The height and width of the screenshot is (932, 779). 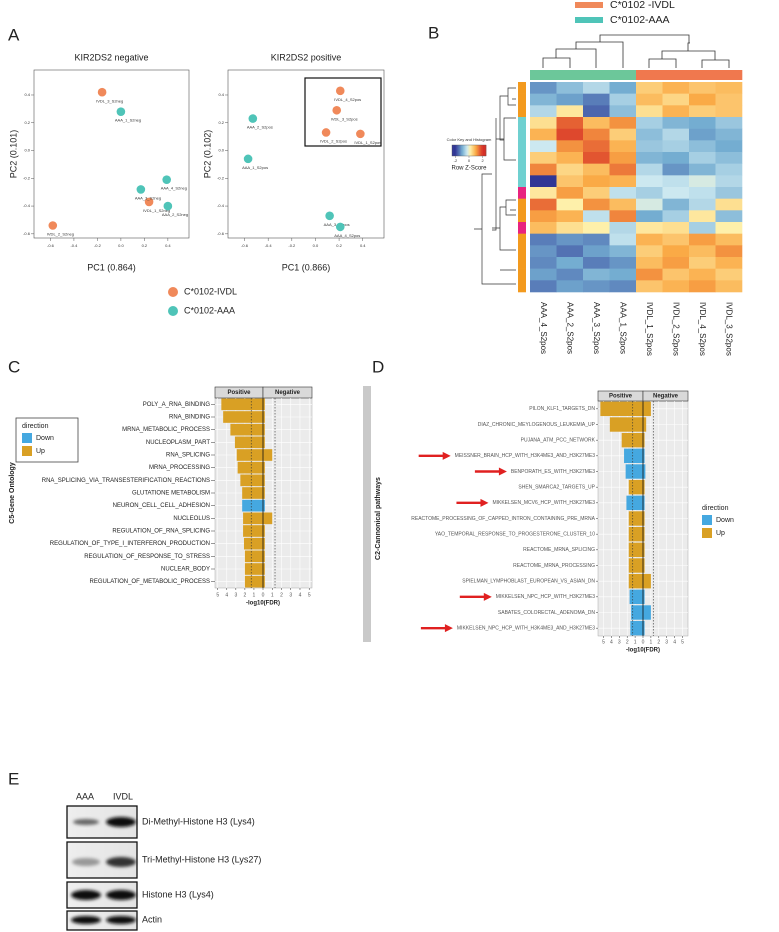 What do you see at coordinates (343, 112) in the screenshot?
I see `highlight-box` at bounding box center [343, 112].